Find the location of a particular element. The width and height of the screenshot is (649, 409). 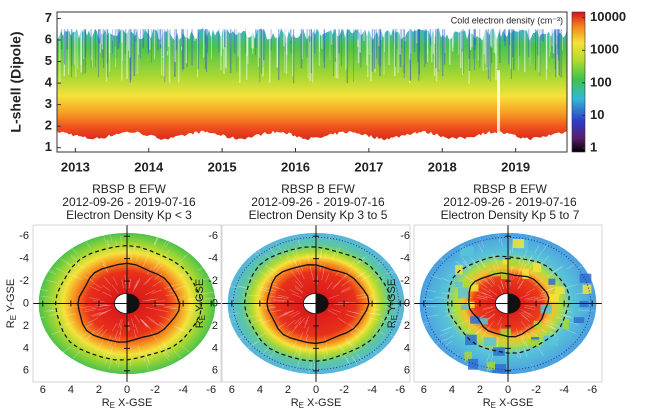

x-tick-label: 2019 is located at coordinates (515, 166).